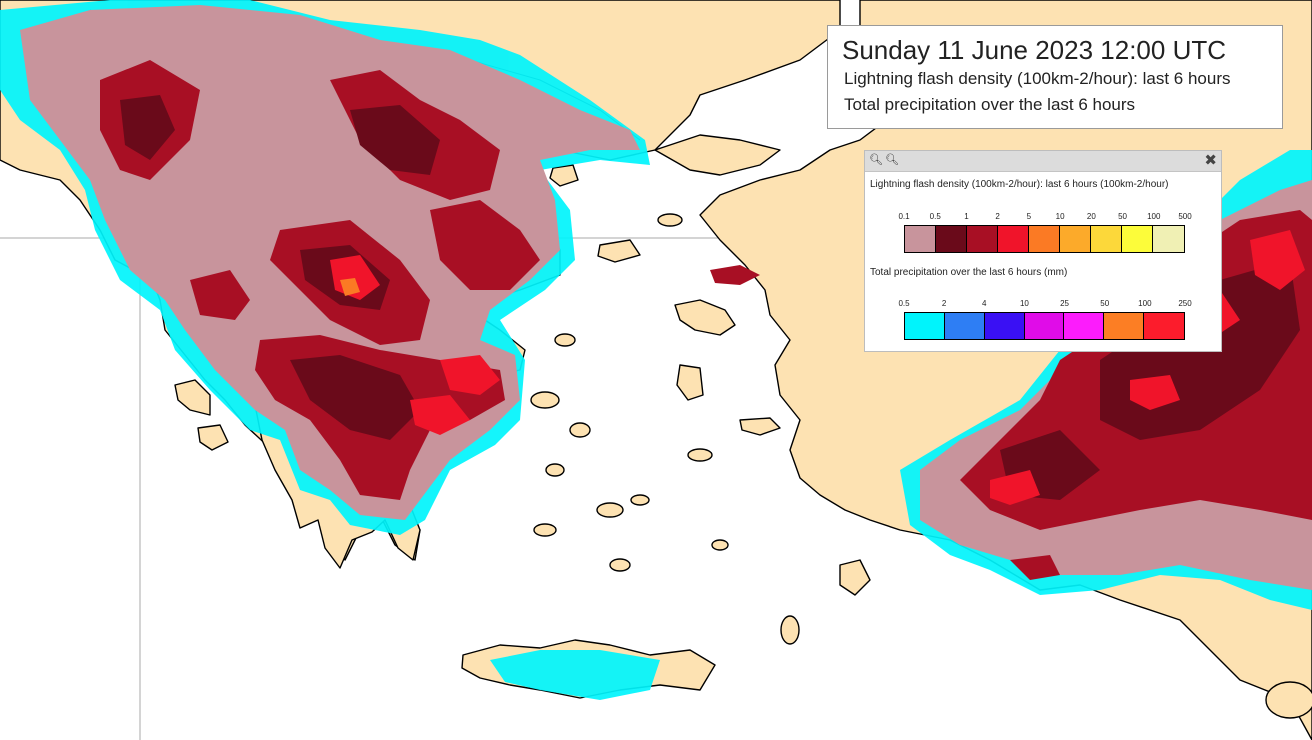  Describe the element at coordinates (997, 216) in the screenshot. I see `lightning-legend-tick: 2` at that location.